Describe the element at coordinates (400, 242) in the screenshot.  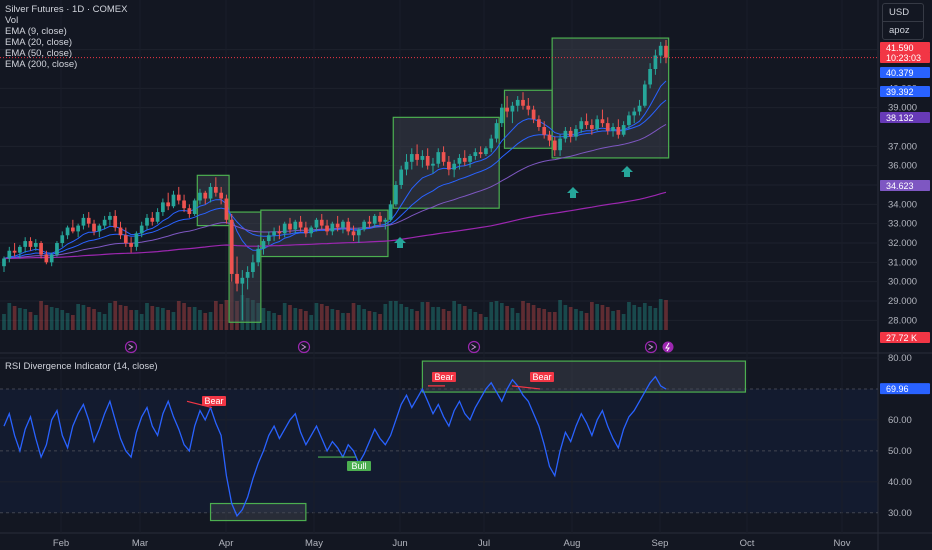
I see `buy-arrow-icon` at that location.